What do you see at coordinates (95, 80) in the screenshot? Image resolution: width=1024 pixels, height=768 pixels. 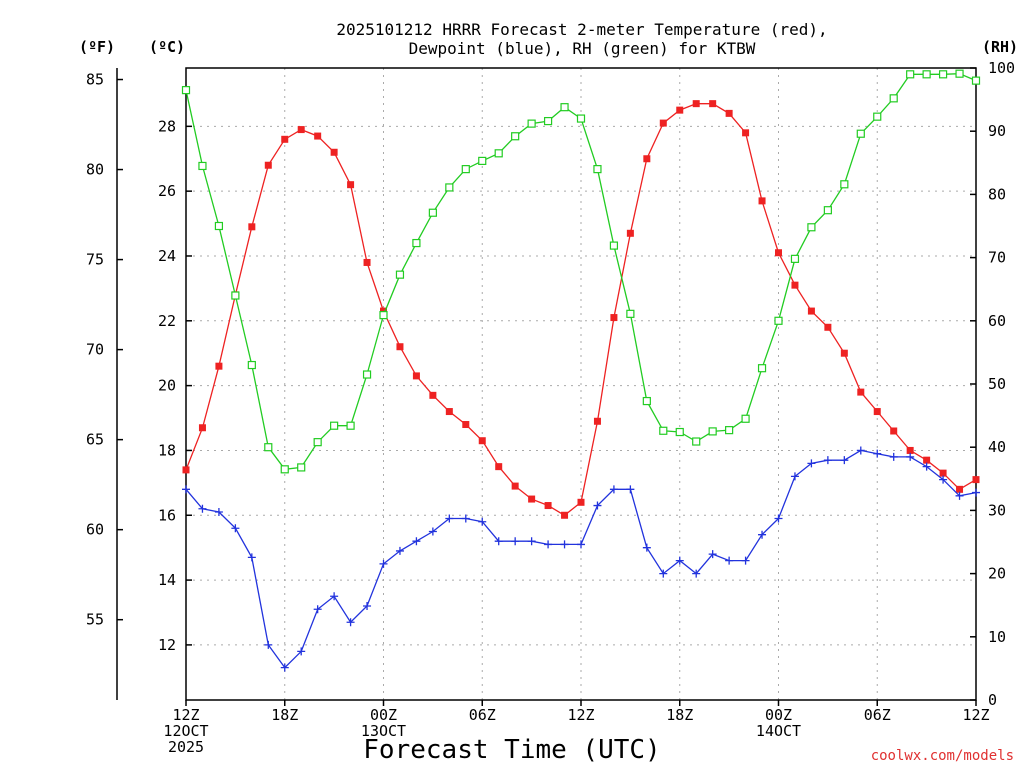 I see `fahrenheit-tick-label: 85` at bounding box center [95, 80].